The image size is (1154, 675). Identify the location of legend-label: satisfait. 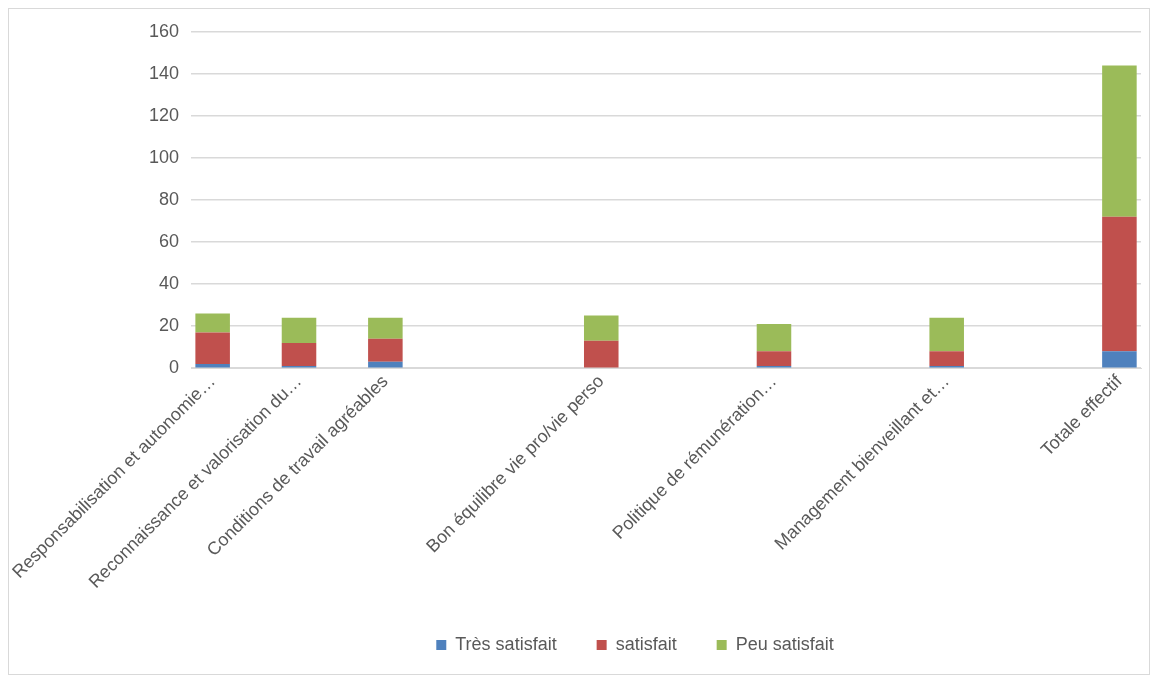
(646, 643).